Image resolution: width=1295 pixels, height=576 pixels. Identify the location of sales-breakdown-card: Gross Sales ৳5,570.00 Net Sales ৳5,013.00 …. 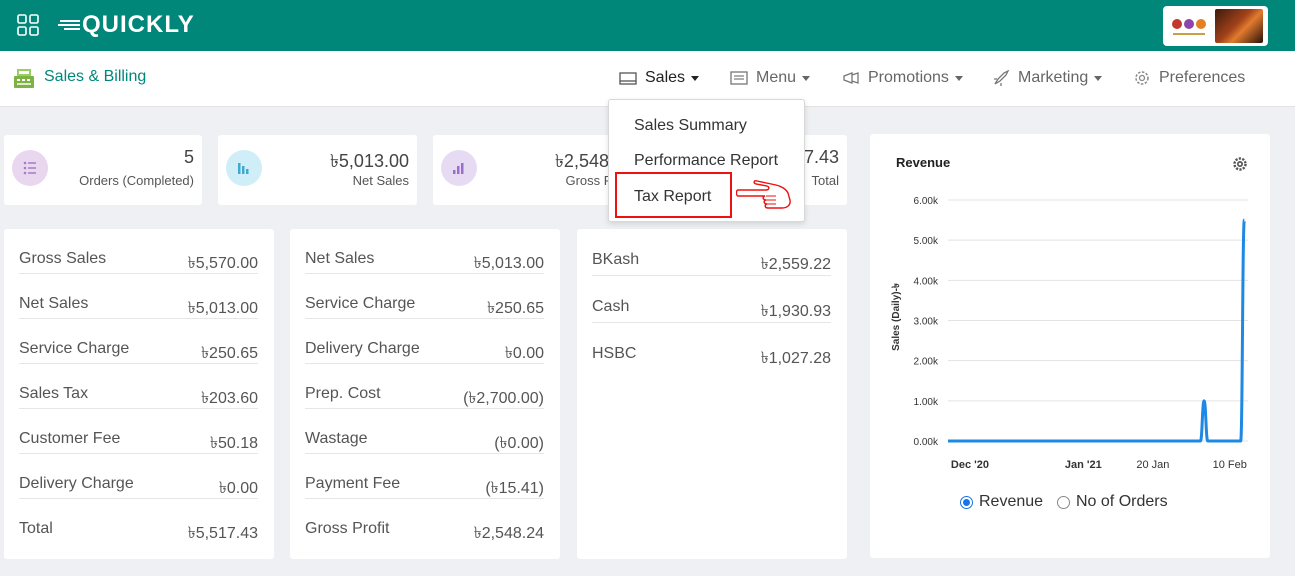
(139, 394).